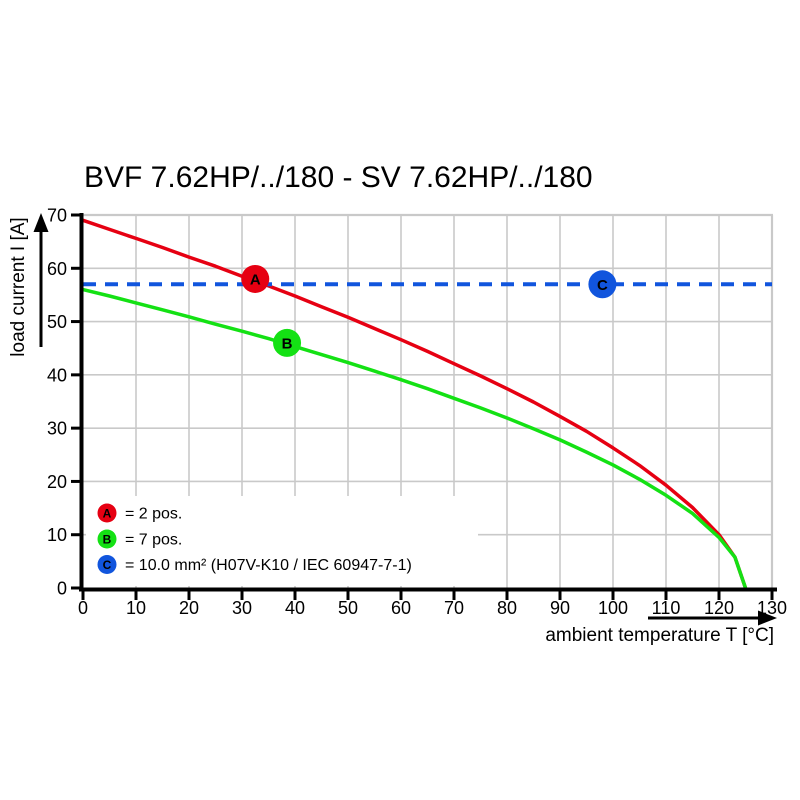  I want to click on legend-item-a: A = 2 pos., so click(139, 513).